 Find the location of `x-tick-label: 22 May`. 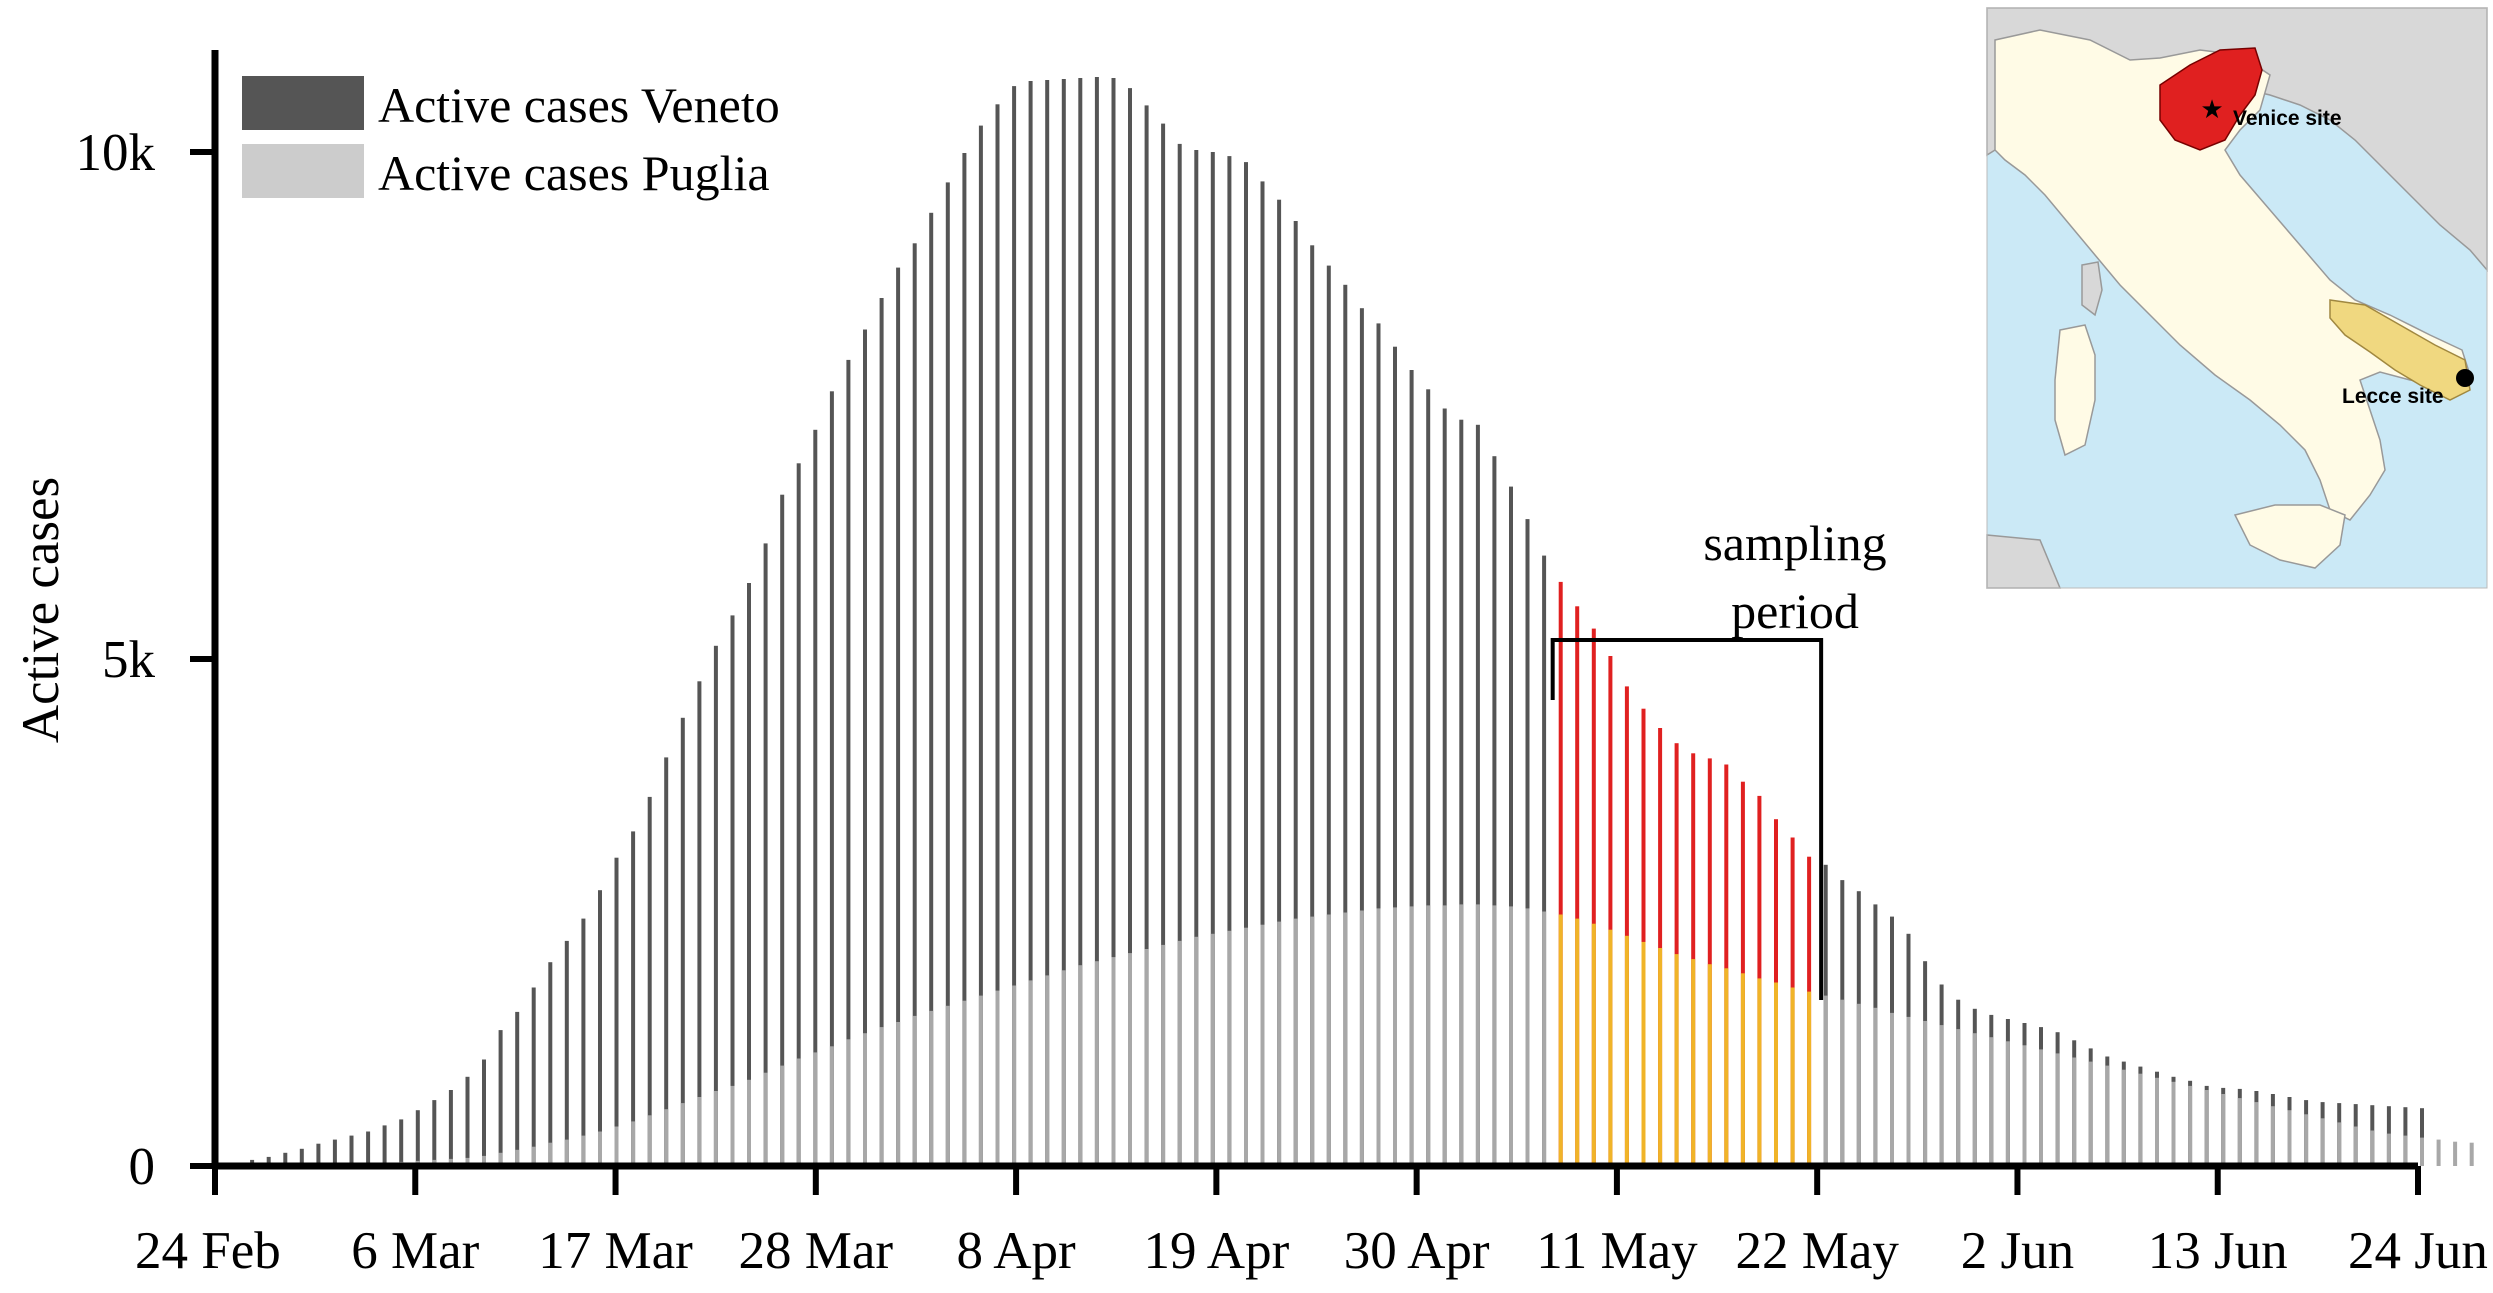

x-tick-label: 22 May is located at coordinates (1817, 1251).